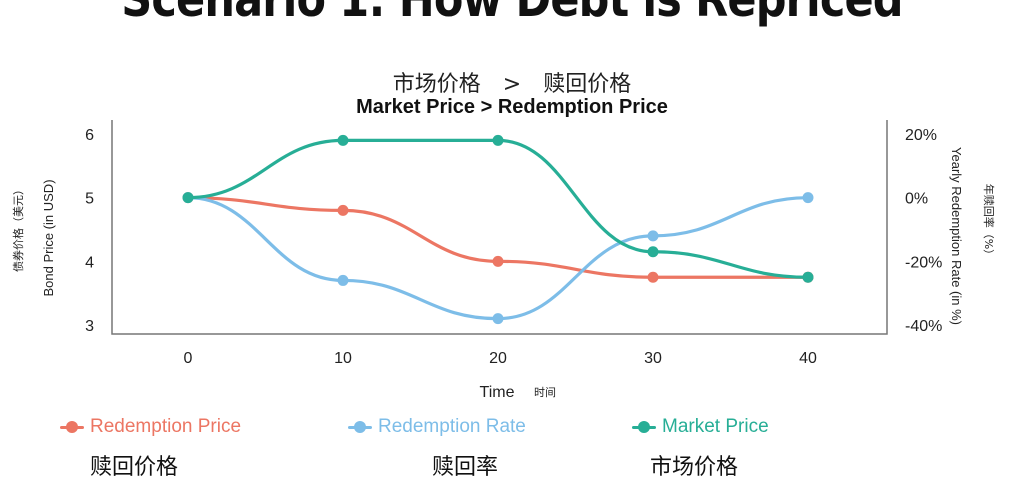 This screenshot has height=481, width=1024. Describe the element at coordinates (694, 467) in the screenshot. I see `bottom-label-market-price: 市场价格` at that location.